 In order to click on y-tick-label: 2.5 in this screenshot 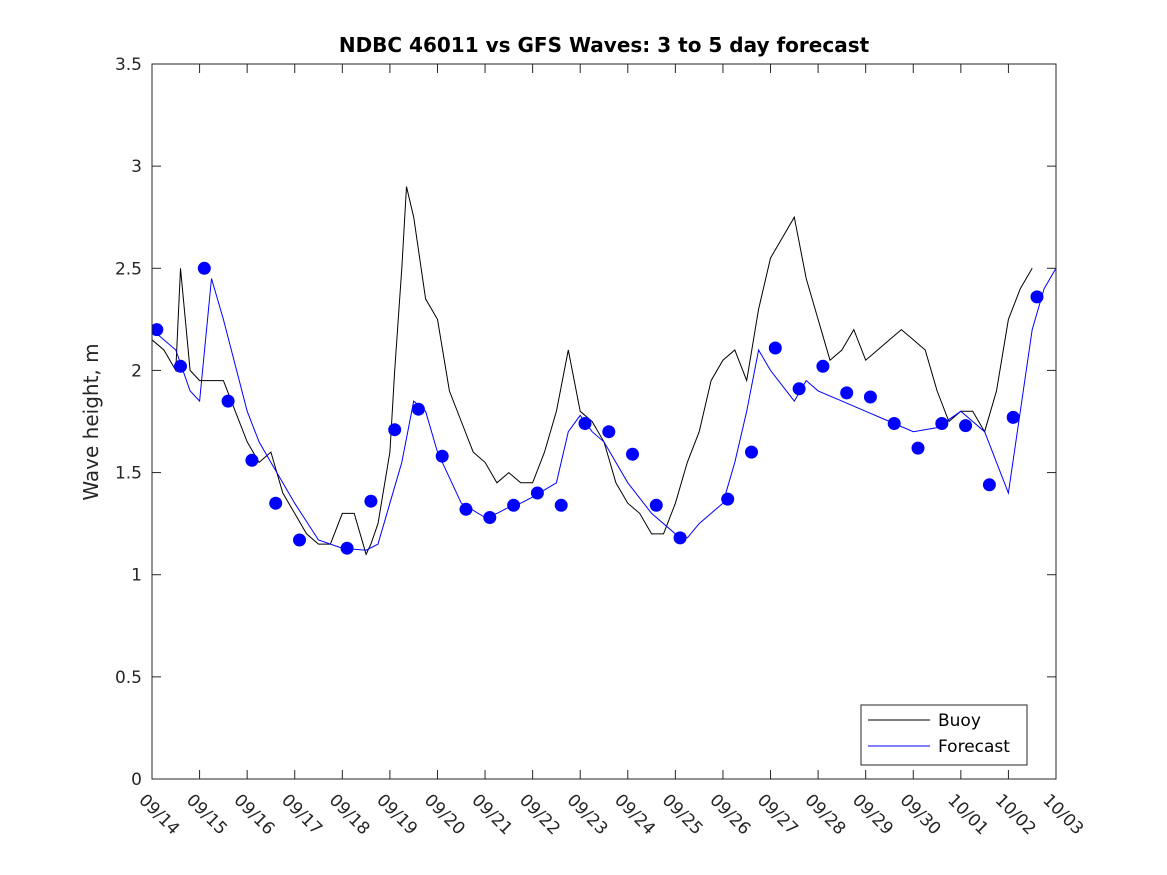, I will do `click(128, 269)`.